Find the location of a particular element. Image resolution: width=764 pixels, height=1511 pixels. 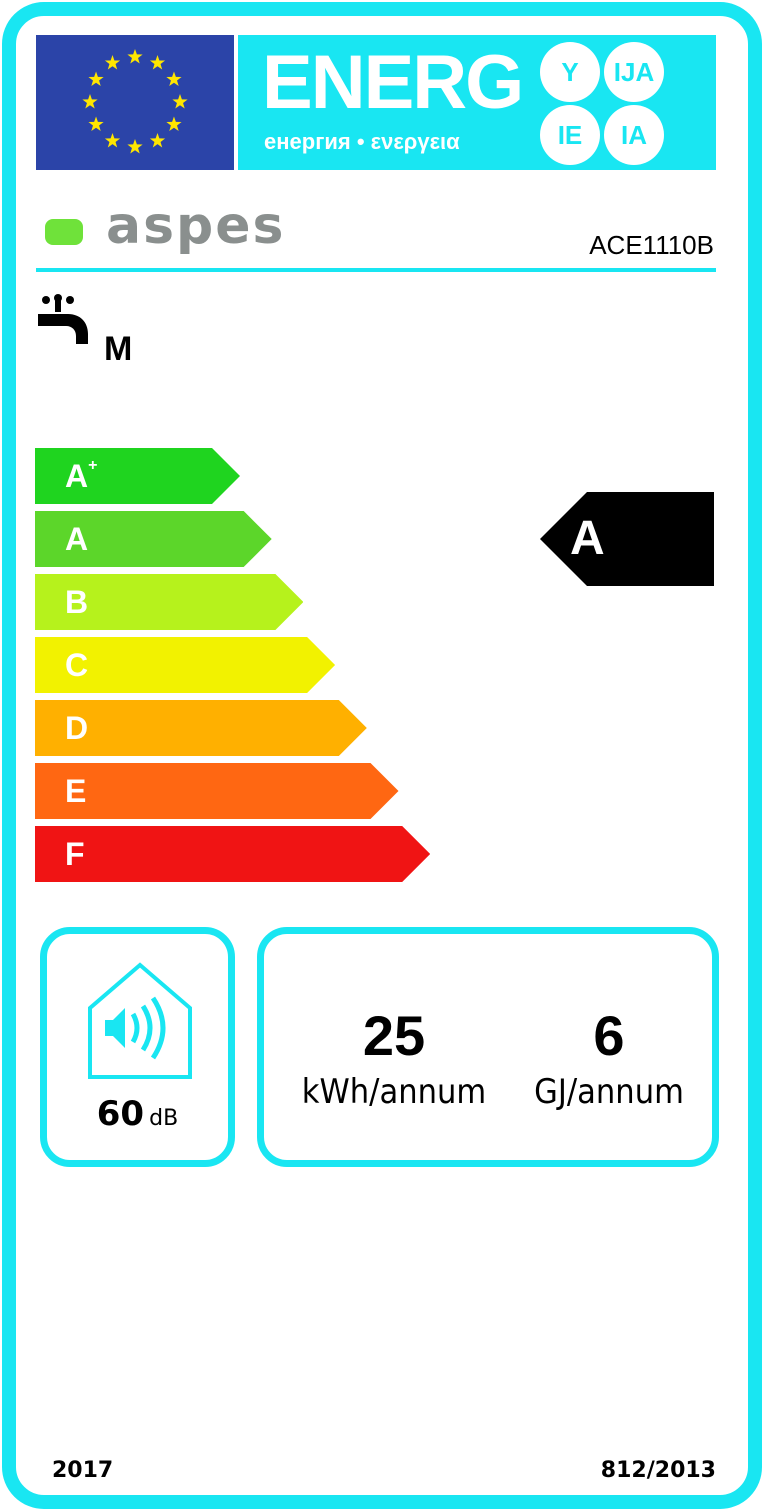

sound-house-icon is located at coordinates (140, 1020).